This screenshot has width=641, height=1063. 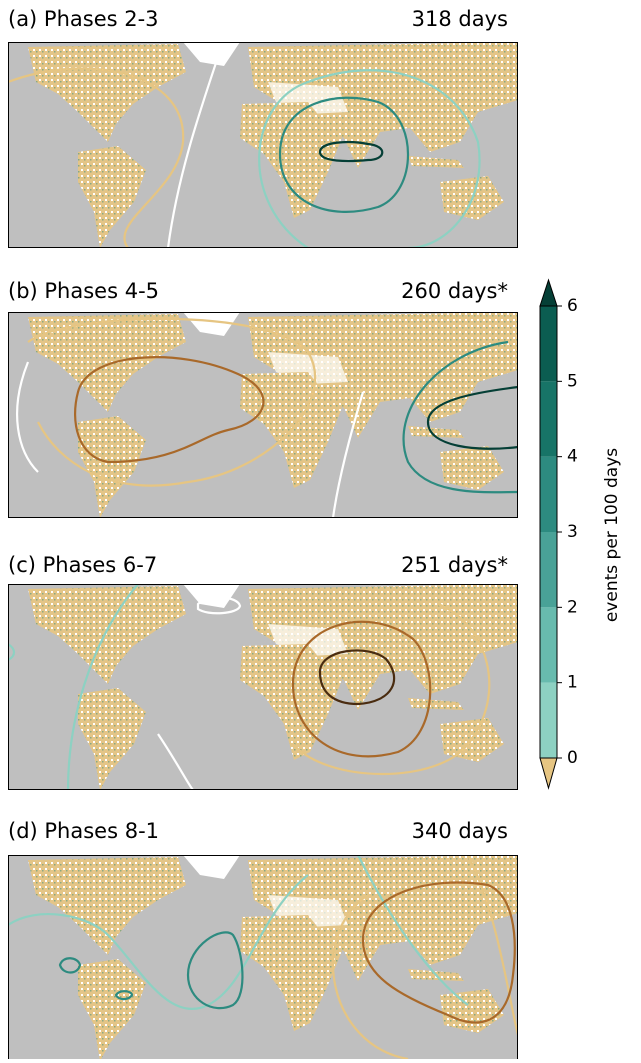 What do you see at coordinates (83, 291) in the screenshot?
I see `panel-title: (b) Phases 4-5` at bounding box center [83, 291].